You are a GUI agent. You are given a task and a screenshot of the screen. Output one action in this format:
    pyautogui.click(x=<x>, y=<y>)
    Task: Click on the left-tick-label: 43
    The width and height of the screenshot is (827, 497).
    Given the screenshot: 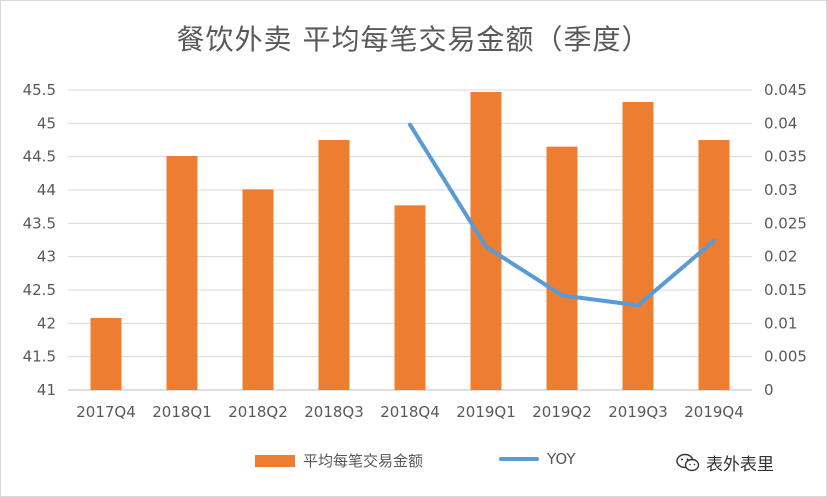 What is the action you would take?
    pyautogui.click(x=46, y=257)
    